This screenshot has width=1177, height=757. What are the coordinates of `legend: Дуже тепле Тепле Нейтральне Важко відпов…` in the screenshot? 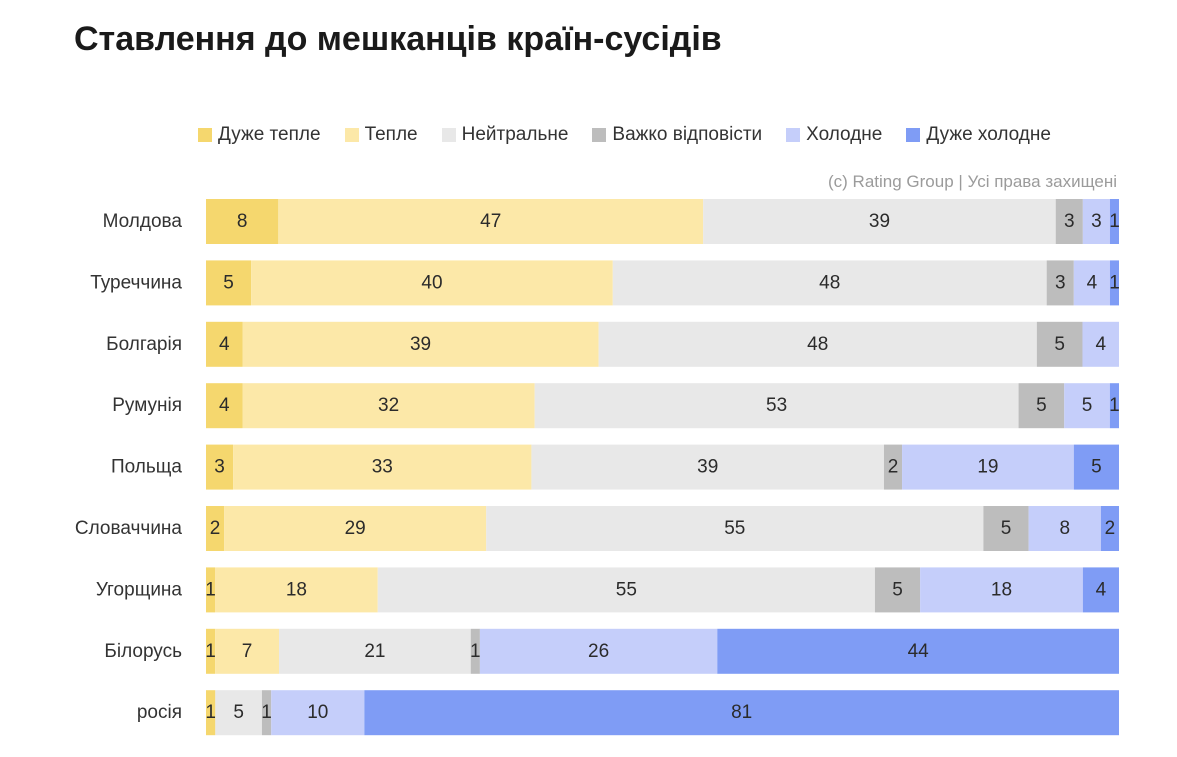 It's located at (624, 135).